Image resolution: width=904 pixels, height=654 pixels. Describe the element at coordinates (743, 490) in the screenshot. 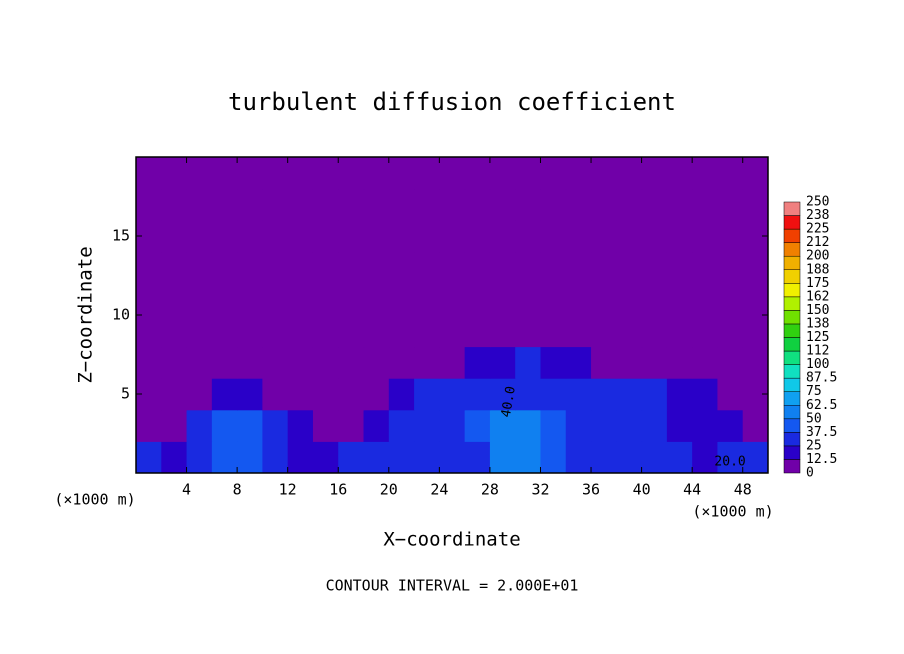

I see `x-tick-label: 48` at that location.